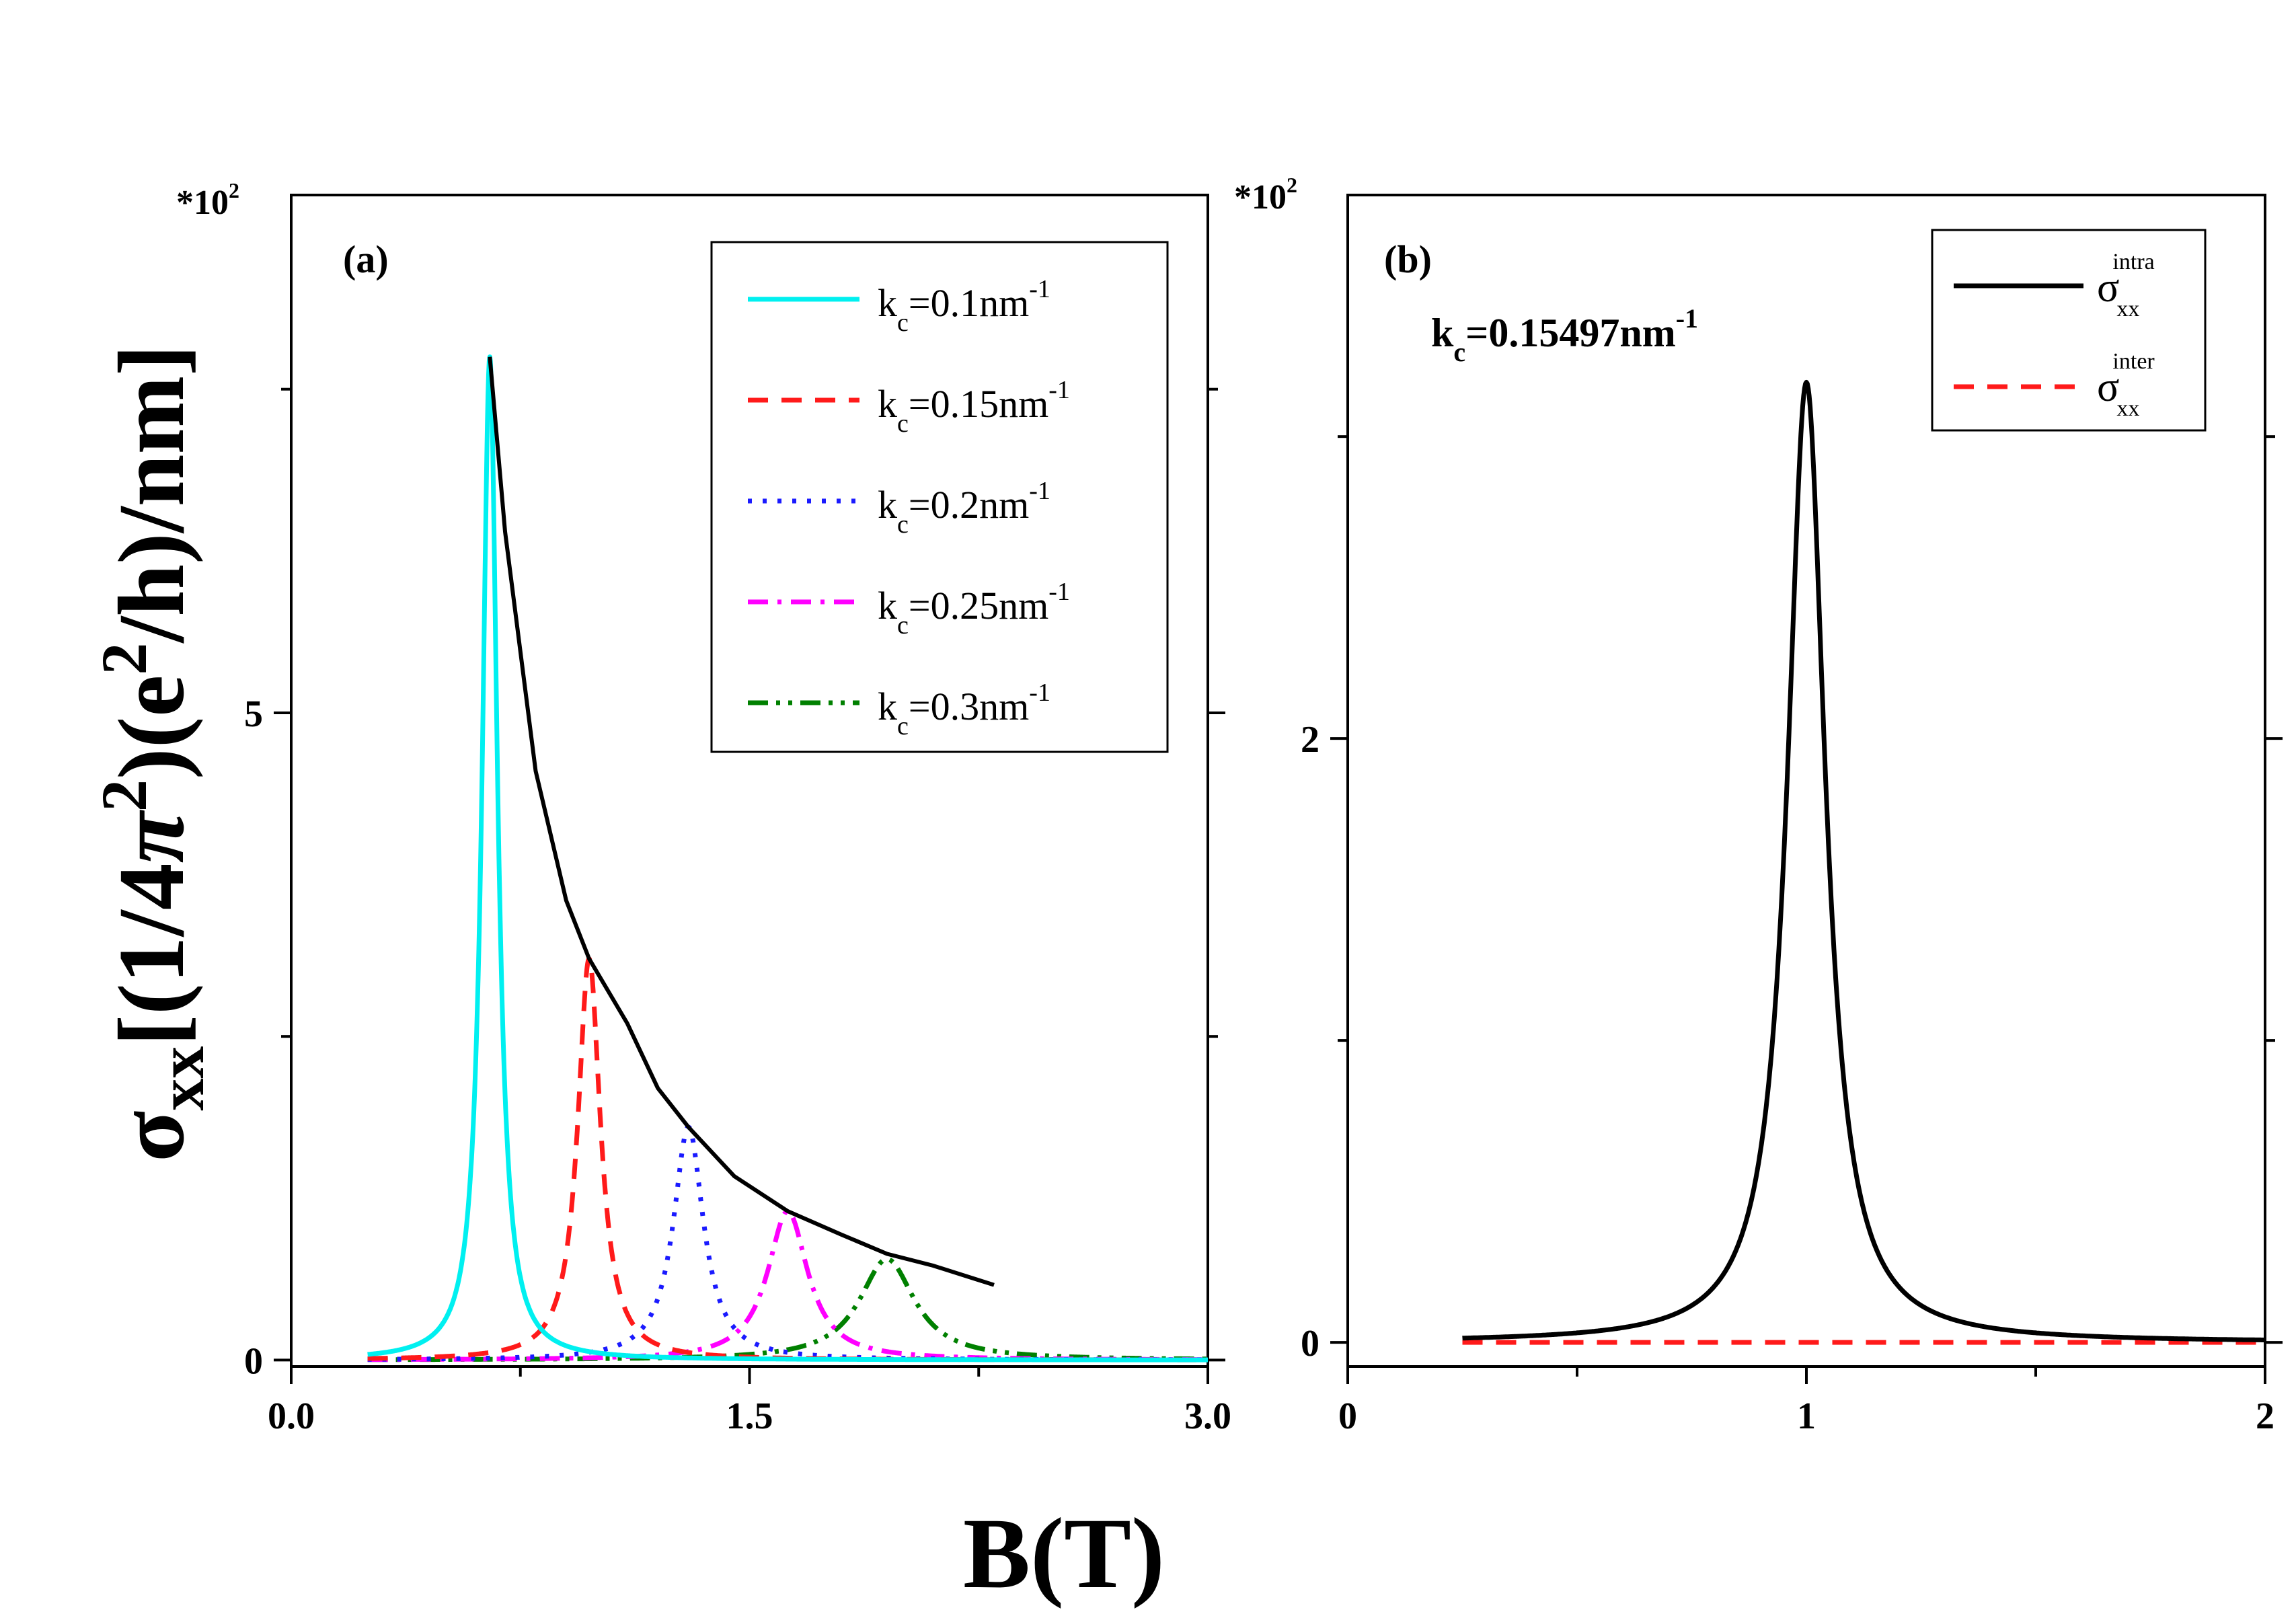 This screenshot has width=2296, height=1614. I want to click on legend-a-item-3: kc=0.25nm-1, so click(974, 609).